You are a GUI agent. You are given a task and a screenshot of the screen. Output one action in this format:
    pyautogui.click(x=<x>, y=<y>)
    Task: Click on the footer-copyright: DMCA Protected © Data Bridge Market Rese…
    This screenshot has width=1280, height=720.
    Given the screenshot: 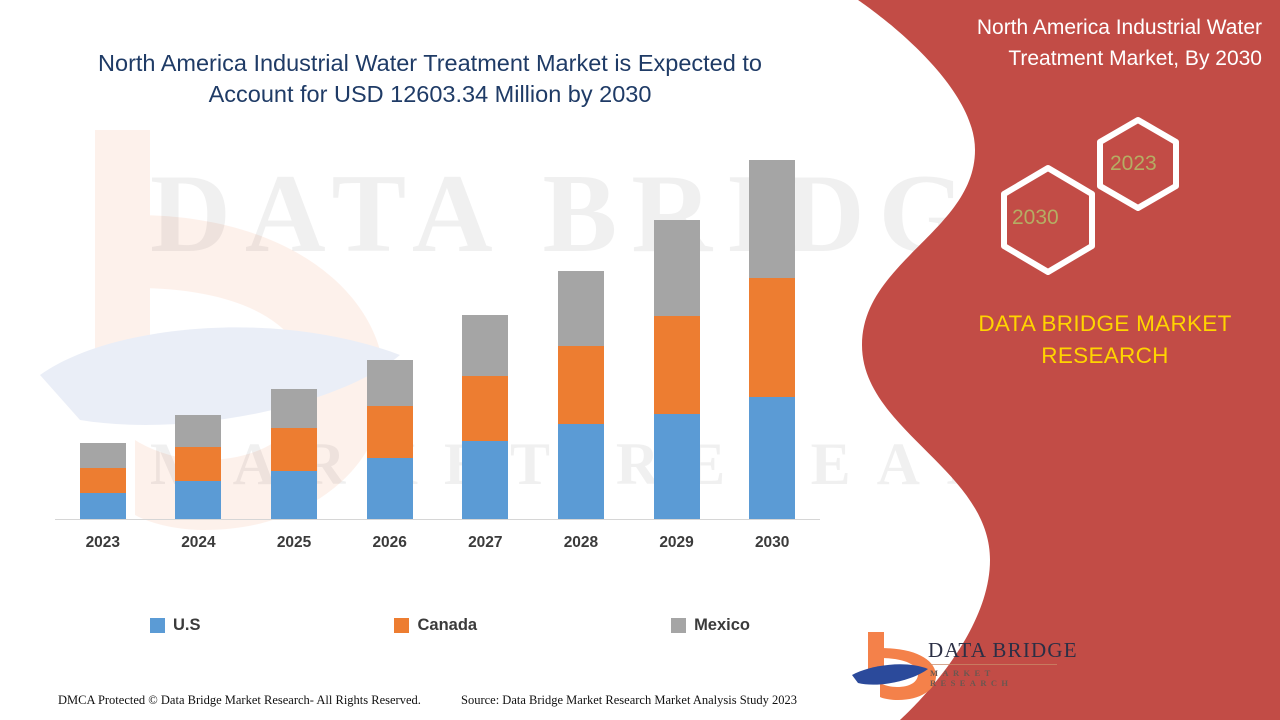 What is the action you would take?
    pyautogui.click(x=239, y=700)
    